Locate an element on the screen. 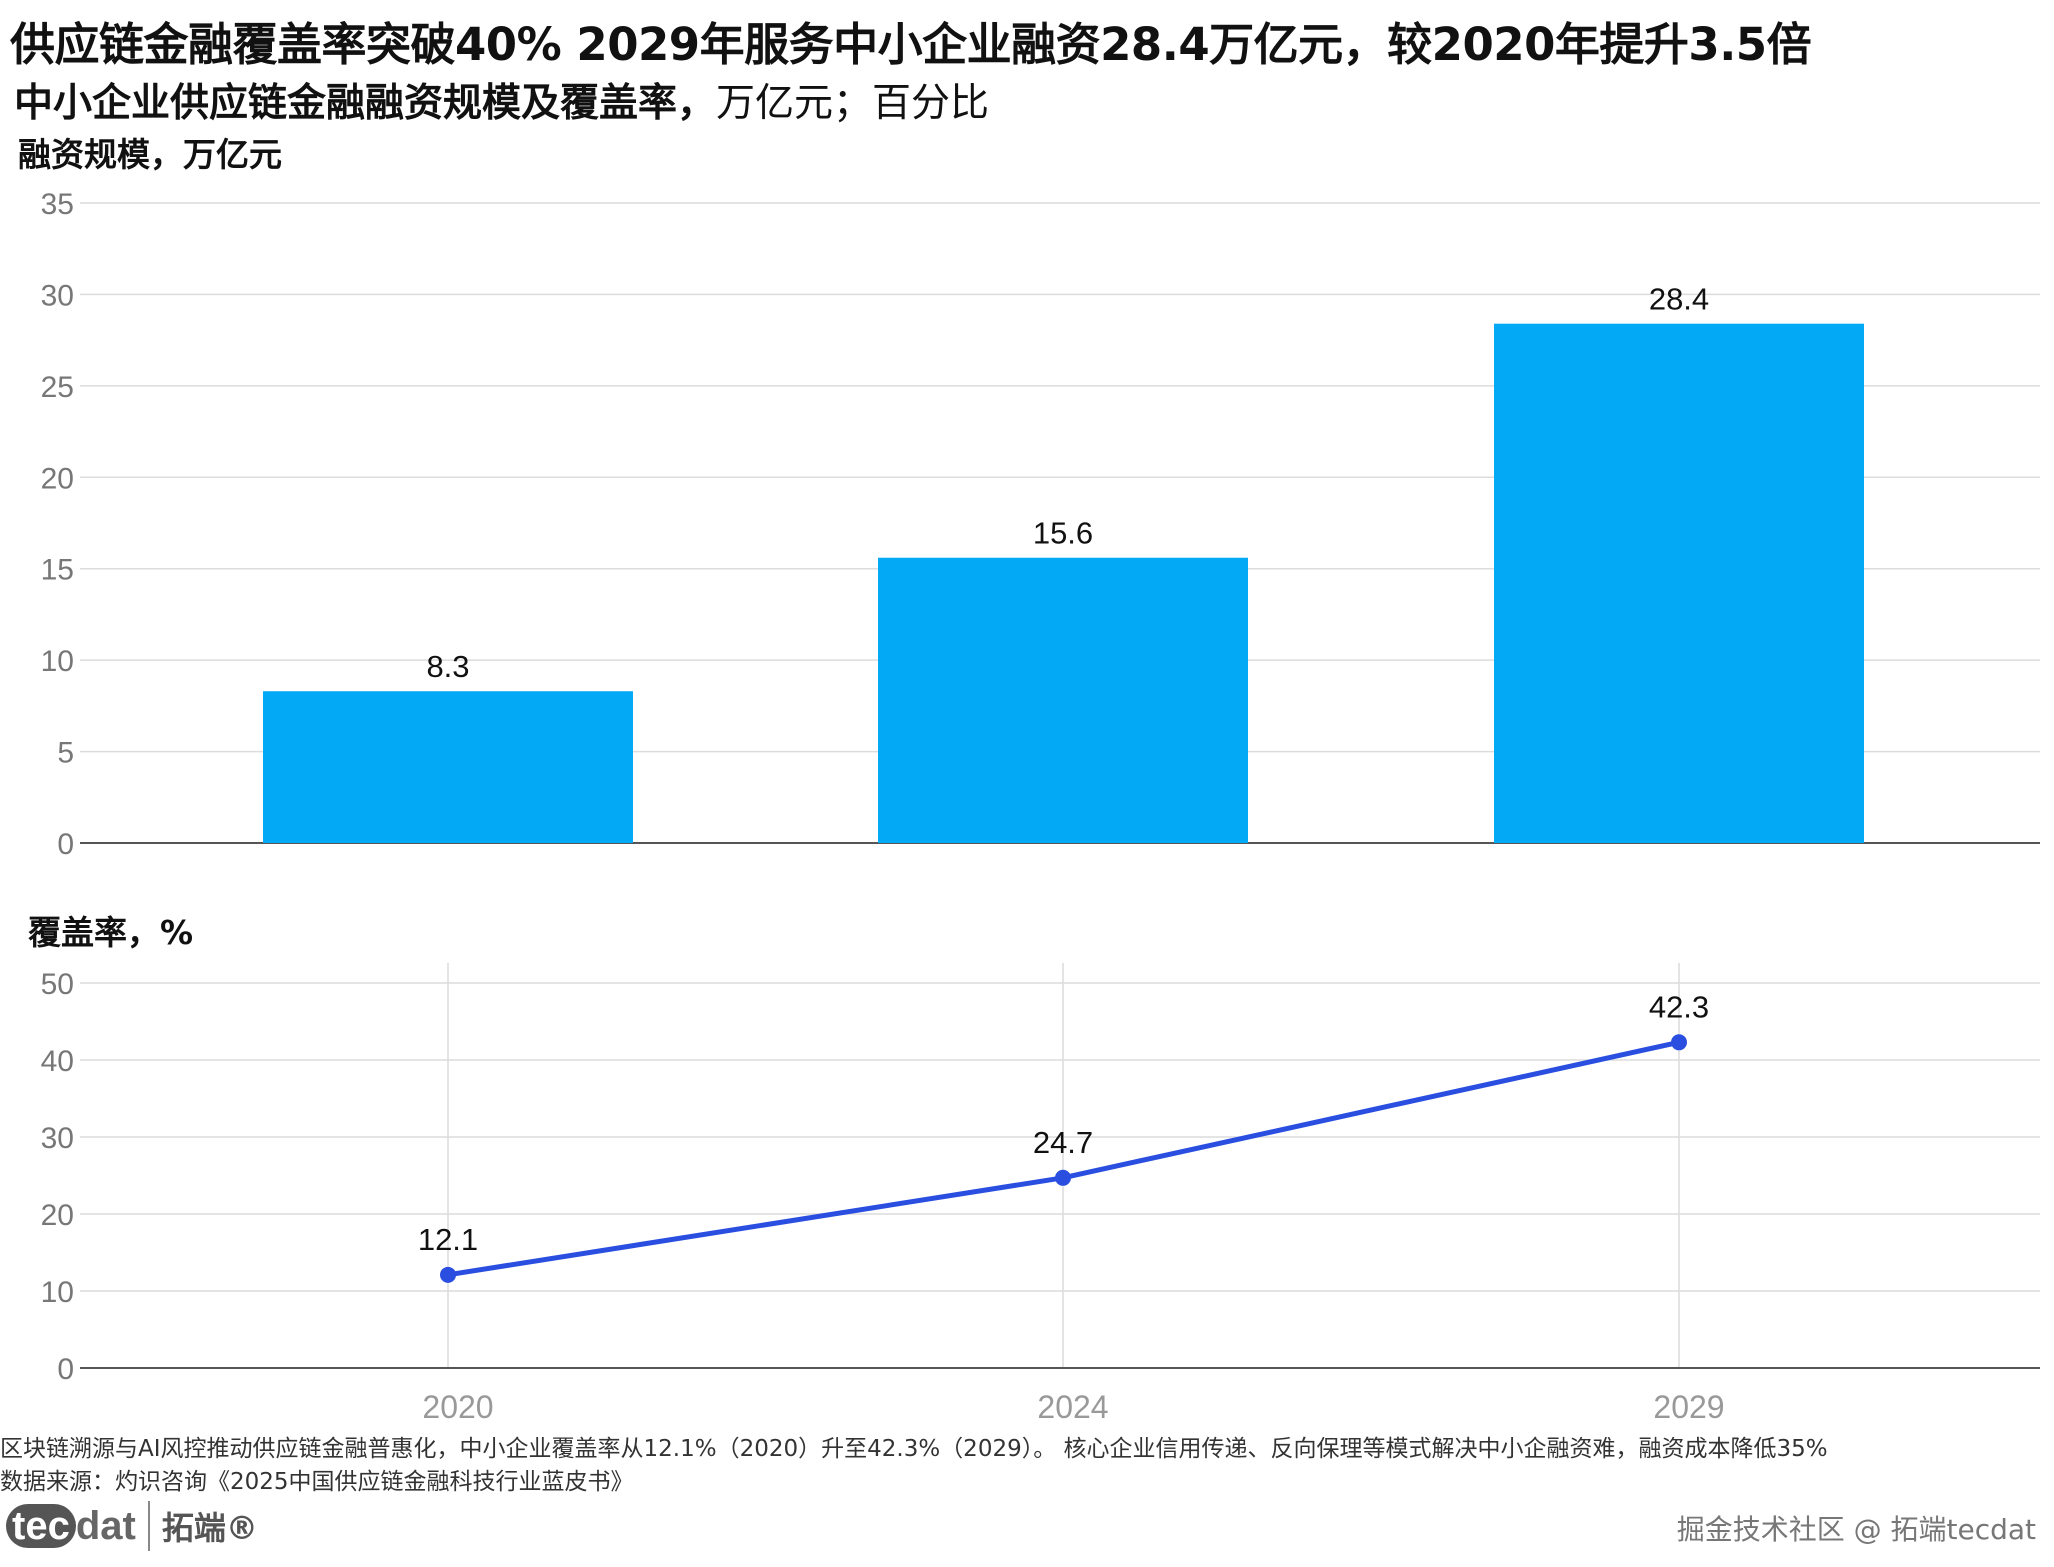 The height and width of the screenshot is (1567, 2054). x-tick-label: 2020 is located at coordinates (457, 1407).